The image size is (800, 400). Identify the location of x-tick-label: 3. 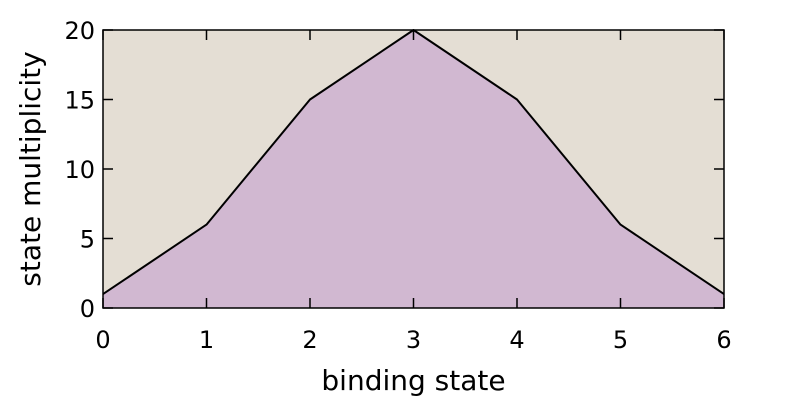
(413, 340).